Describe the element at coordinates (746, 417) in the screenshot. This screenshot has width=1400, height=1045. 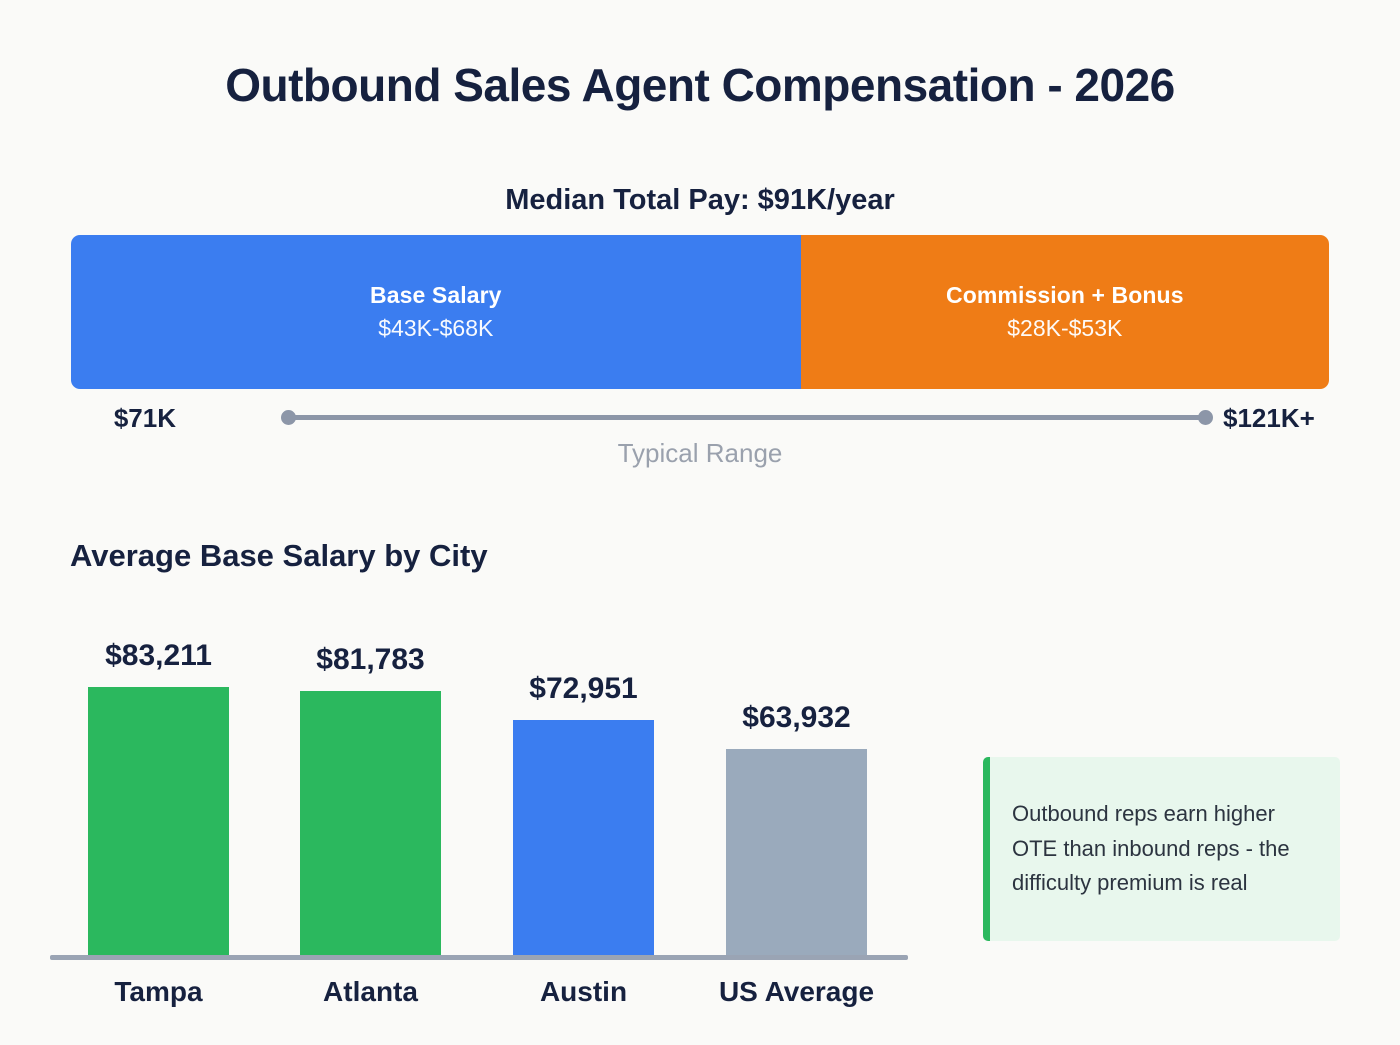
I see `range-track` at that location.